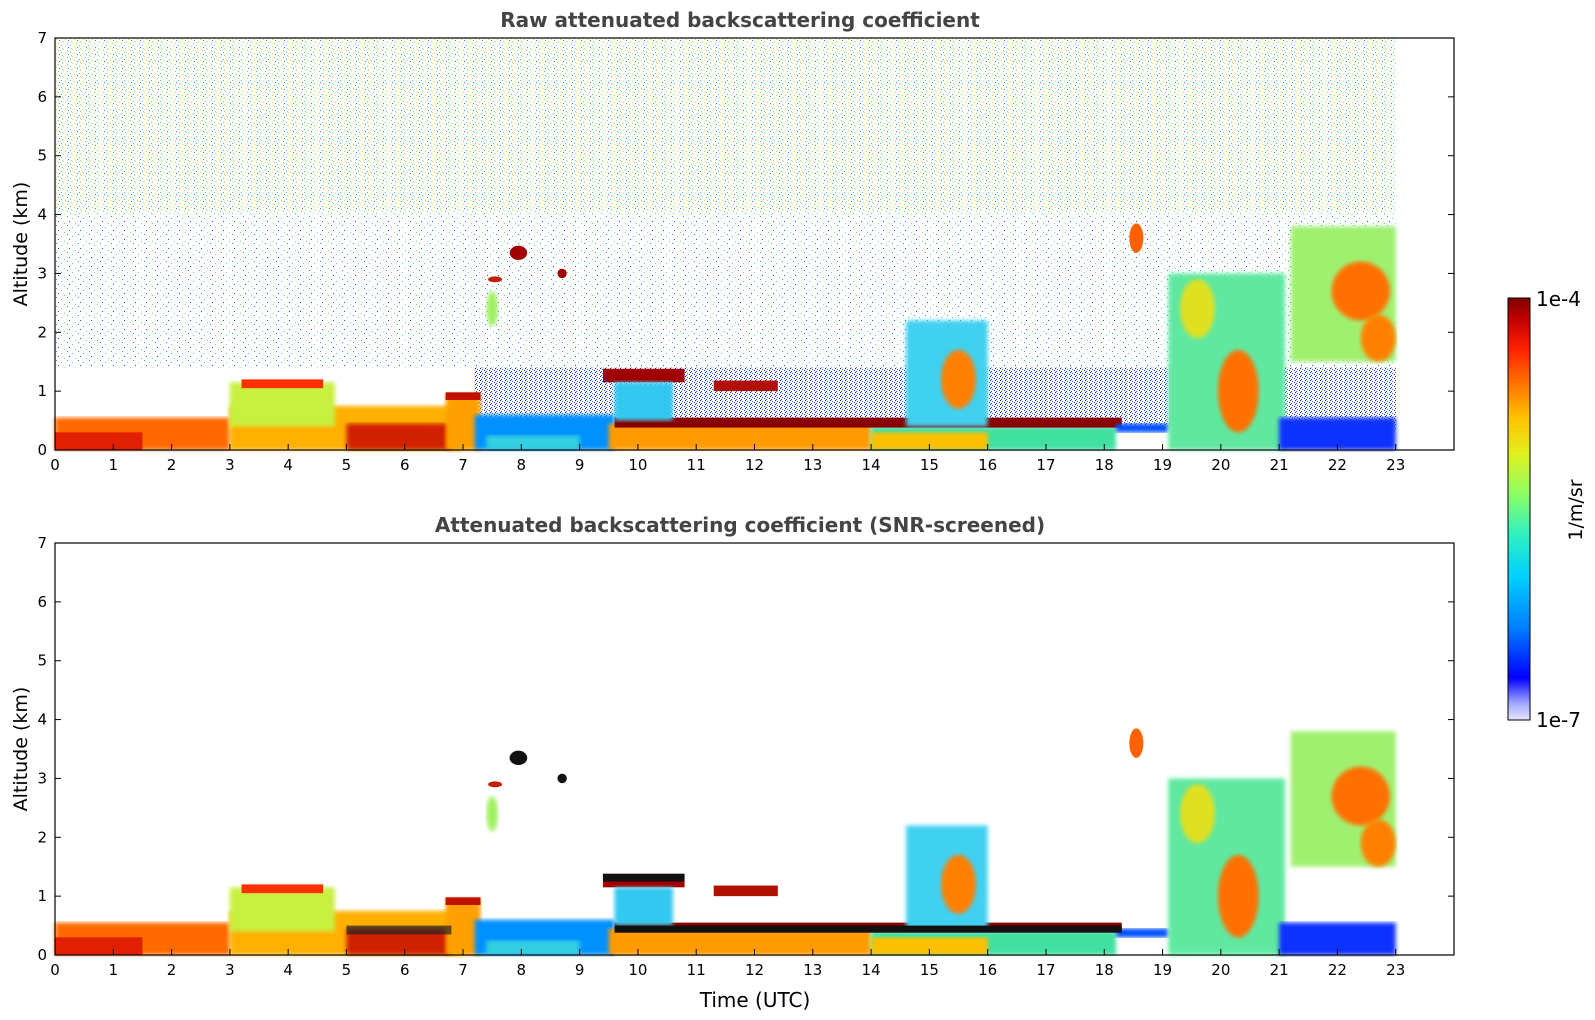  What do you see at coordinates (755, 1000) in the screenshot?
I see `x-axis-label: Time (UTC)` at bounding box center [755, 1000].